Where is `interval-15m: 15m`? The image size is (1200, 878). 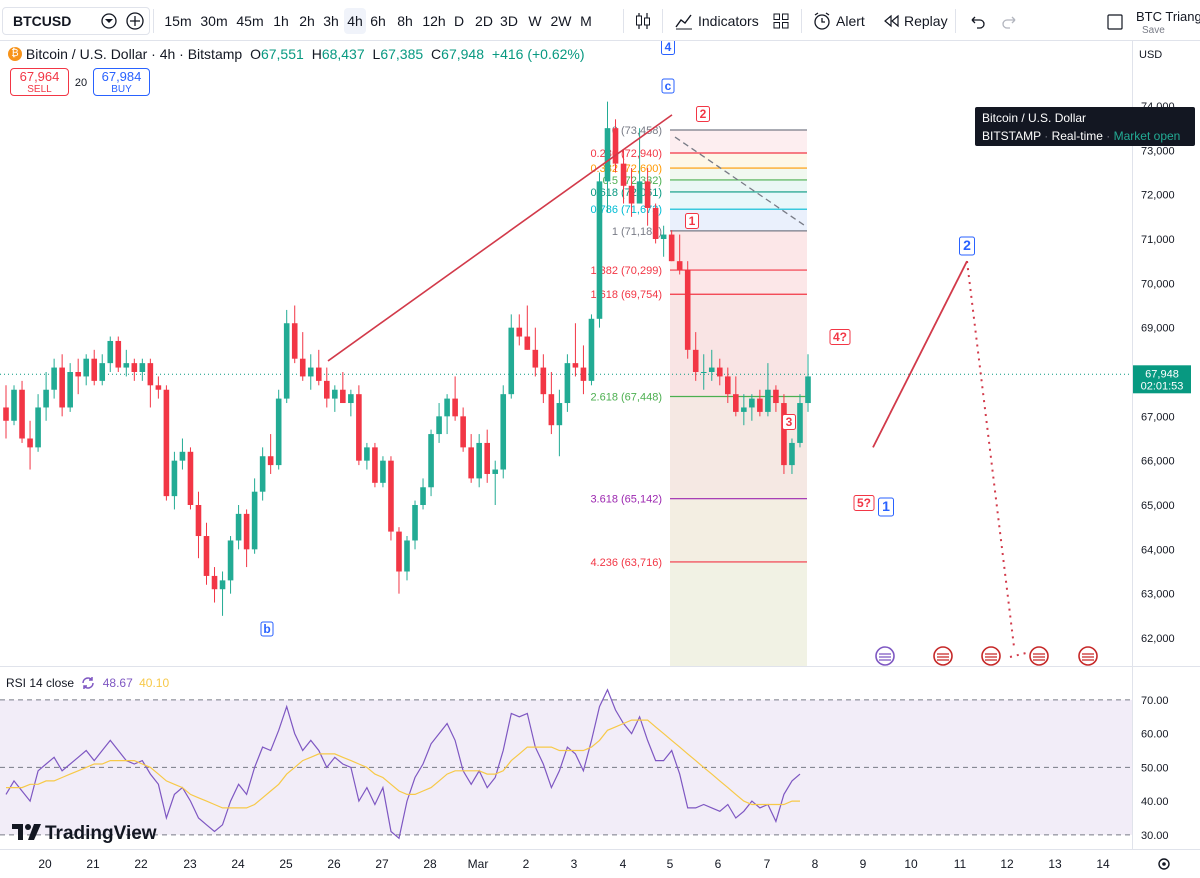
interval-15m: 15m is located at coordinates (178, 21).